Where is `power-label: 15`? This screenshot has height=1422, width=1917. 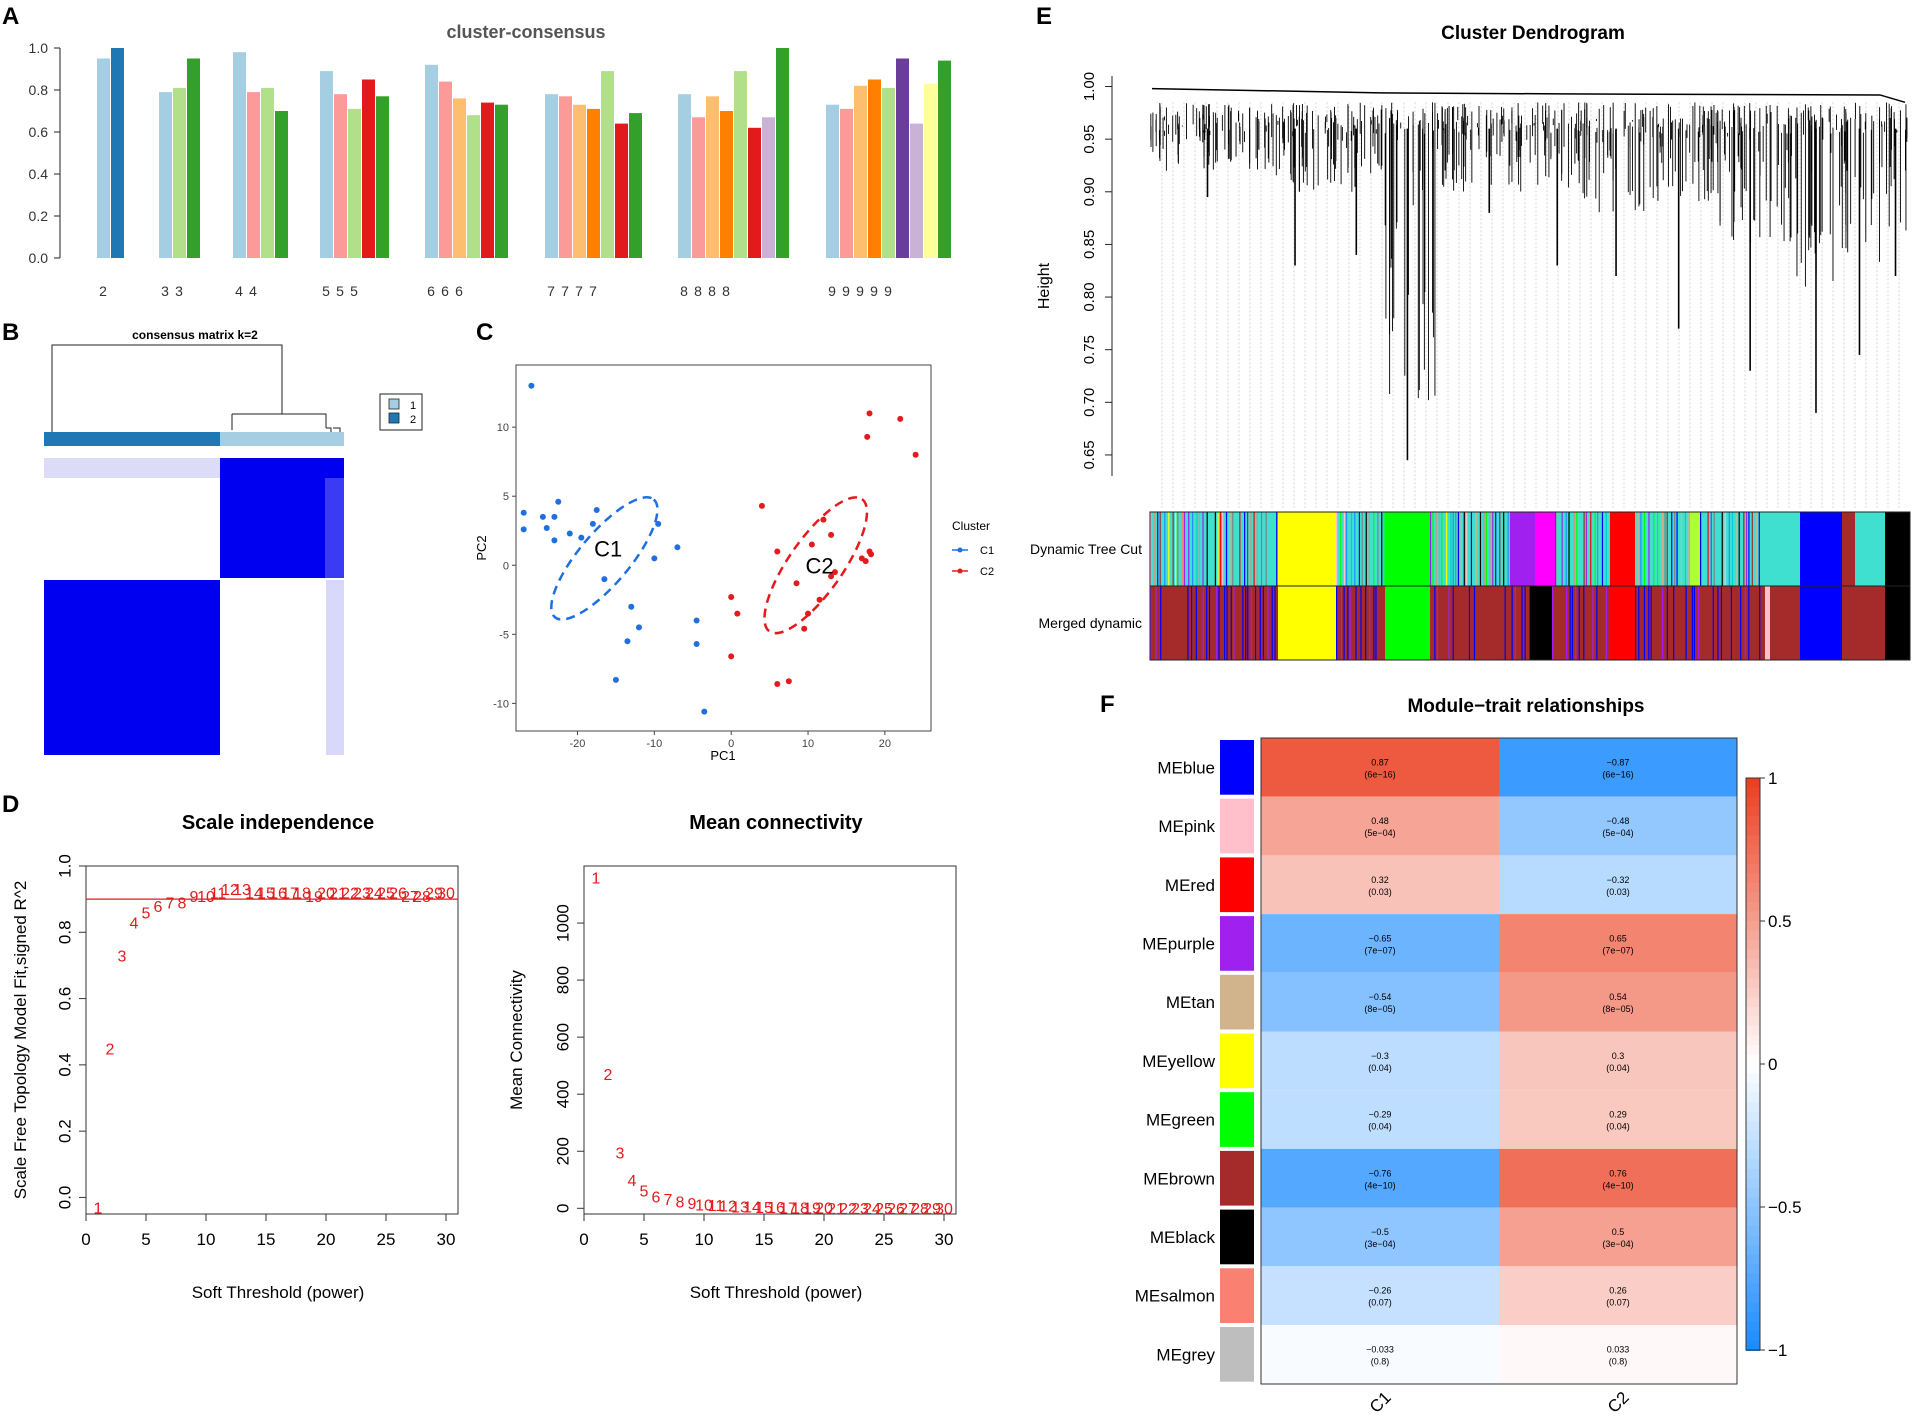 power-label: 15 is located at coordinates (266, 894).